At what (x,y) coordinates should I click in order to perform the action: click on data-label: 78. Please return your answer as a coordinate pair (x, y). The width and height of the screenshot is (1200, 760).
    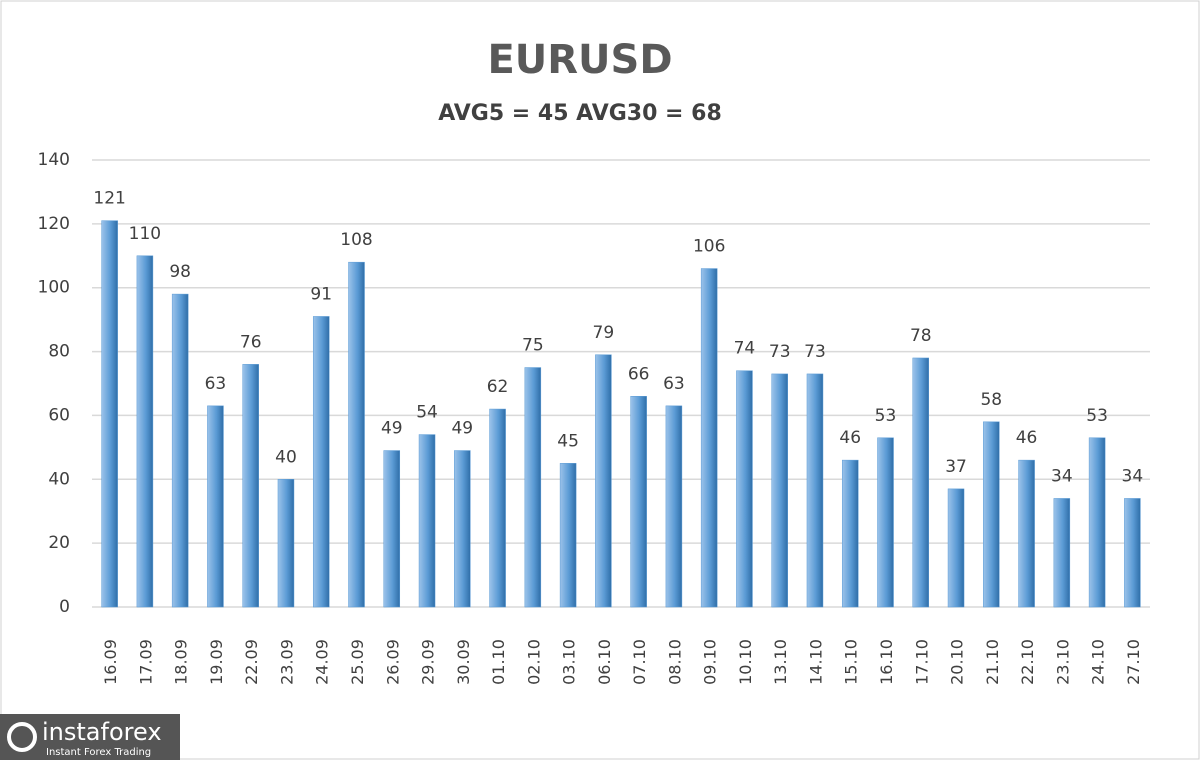
    Looking at the image, I should click on (921, 336).